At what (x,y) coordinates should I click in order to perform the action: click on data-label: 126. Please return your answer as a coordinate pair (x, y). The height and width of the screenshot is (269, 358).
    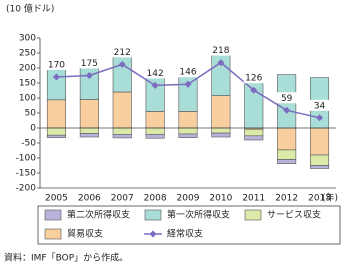
    Looking at the image, I should click on (253, 79).